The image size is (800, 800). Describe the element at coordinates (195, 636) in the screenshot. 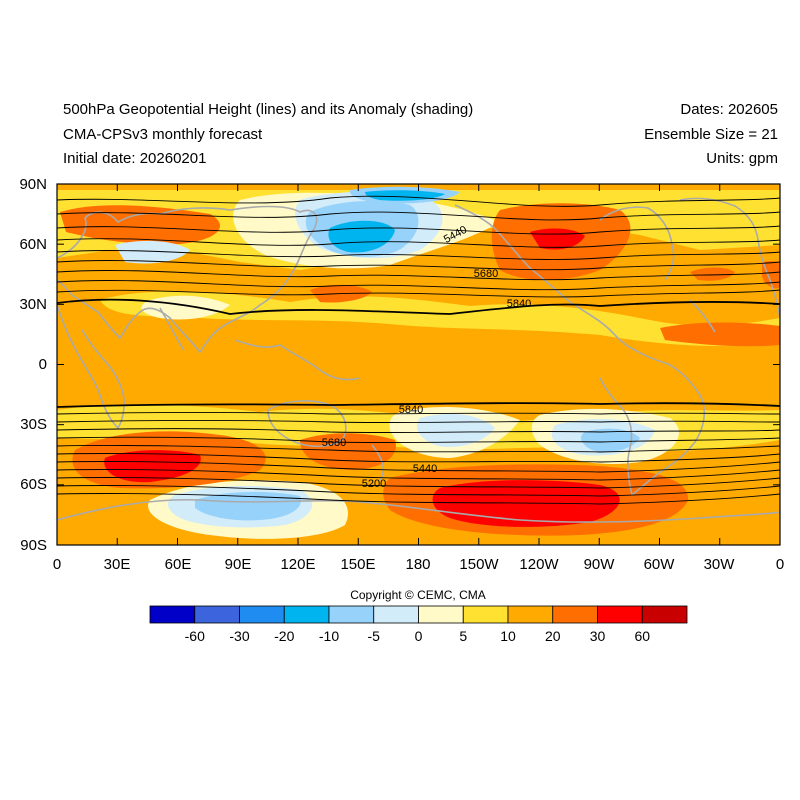

I see `colorbar-label: -60` at that location.